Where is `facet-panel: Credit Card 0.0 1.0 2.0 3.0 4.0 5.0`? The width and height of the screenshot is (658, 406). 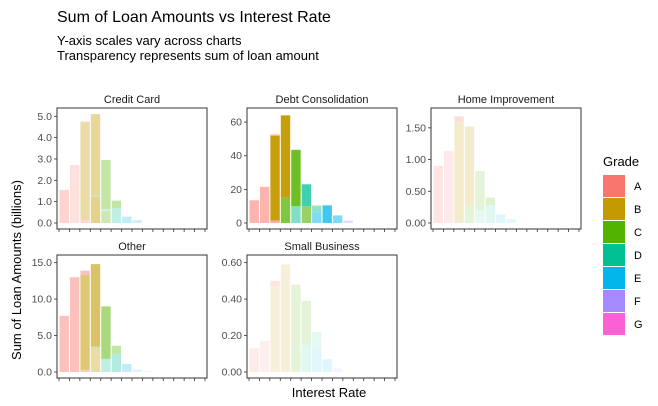
facet-panel: Credit Card 0.0 1.0 2.0 3.0 4.0 5.0 is located at coordinates (122, 163).